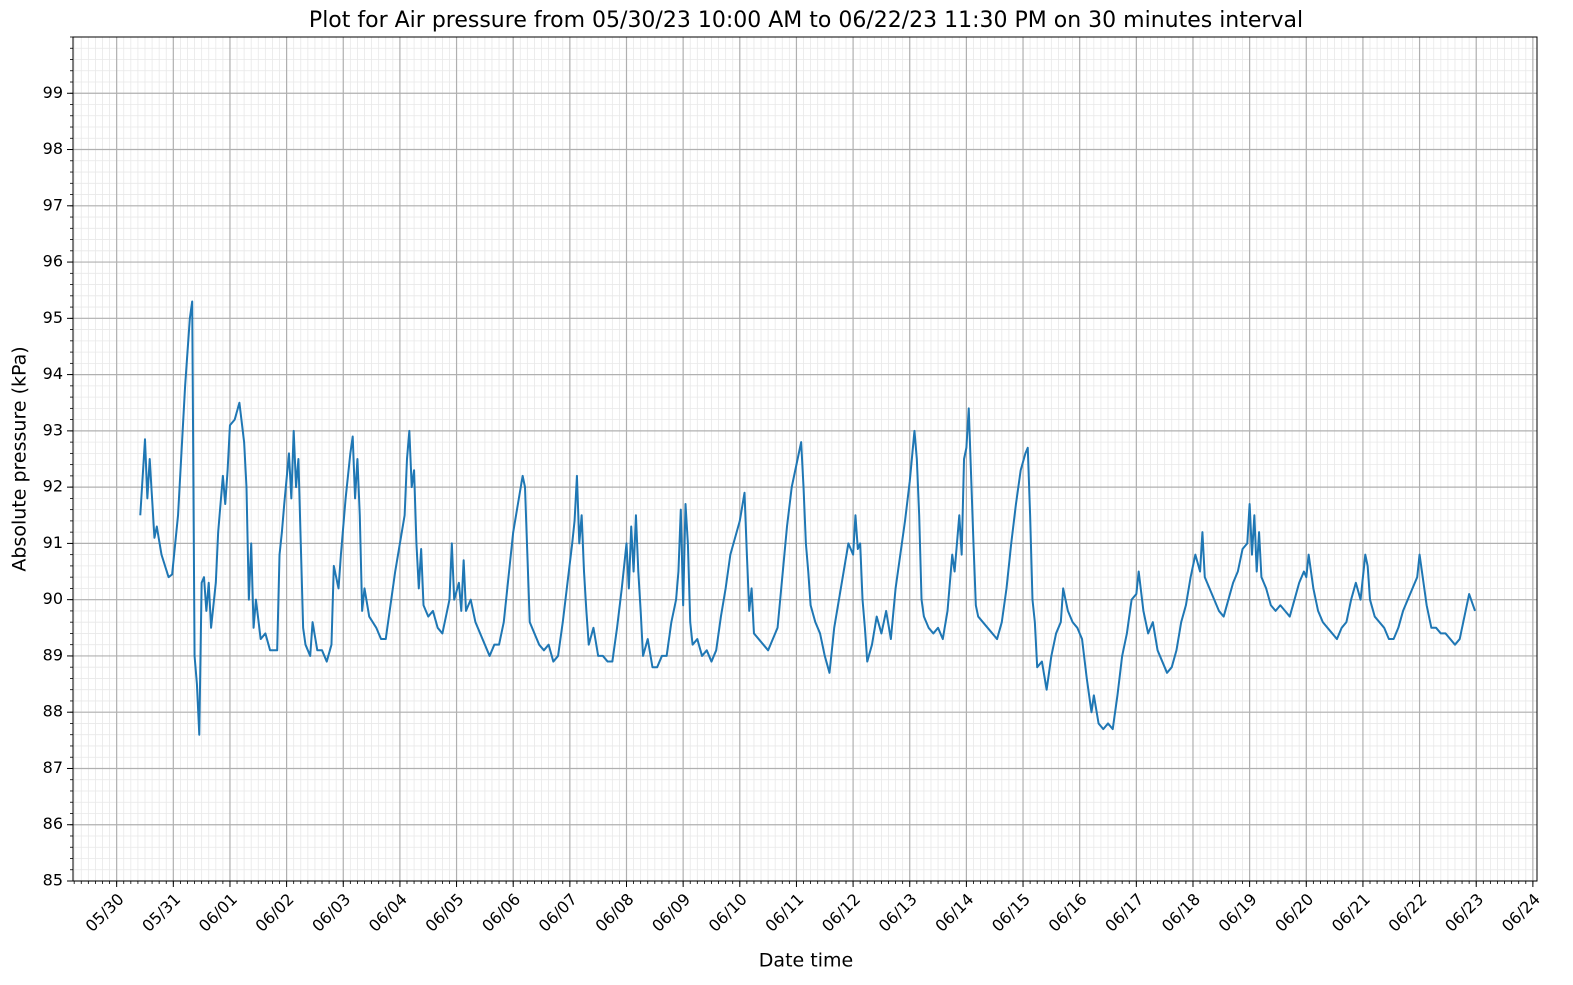  What do you see at coordinates (53, 654) in the screenshot?
I see `y-tick-label: 89` at bounding box center [53, 654].